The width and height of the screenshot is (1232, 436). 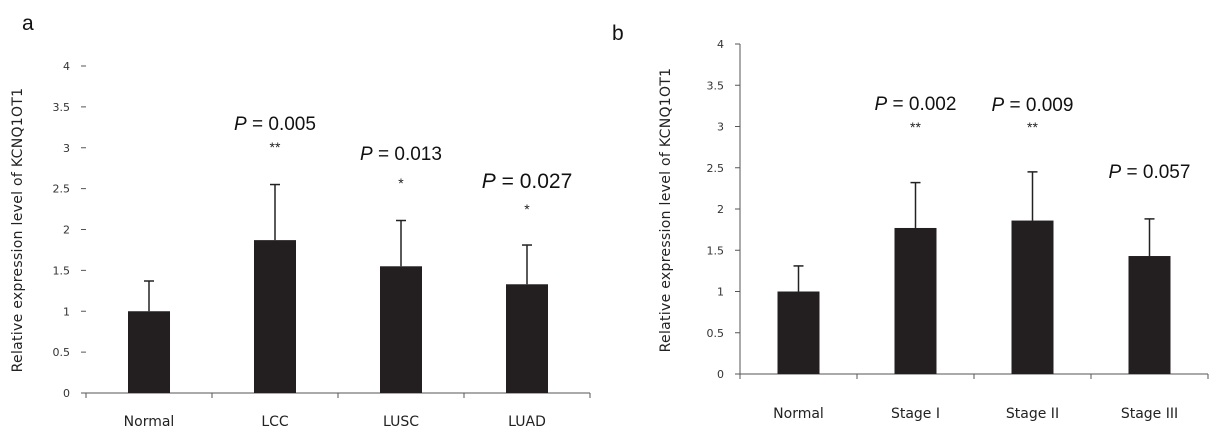 I want to click on y-tick-label-a: 2.5, so click(x=62, y=189).